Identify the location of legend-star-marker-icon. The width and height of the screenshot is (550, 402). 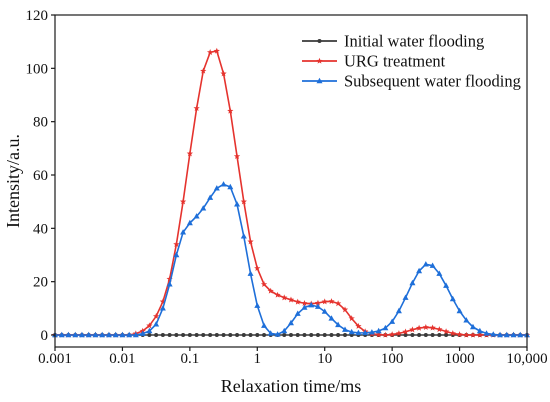
(319, 60).